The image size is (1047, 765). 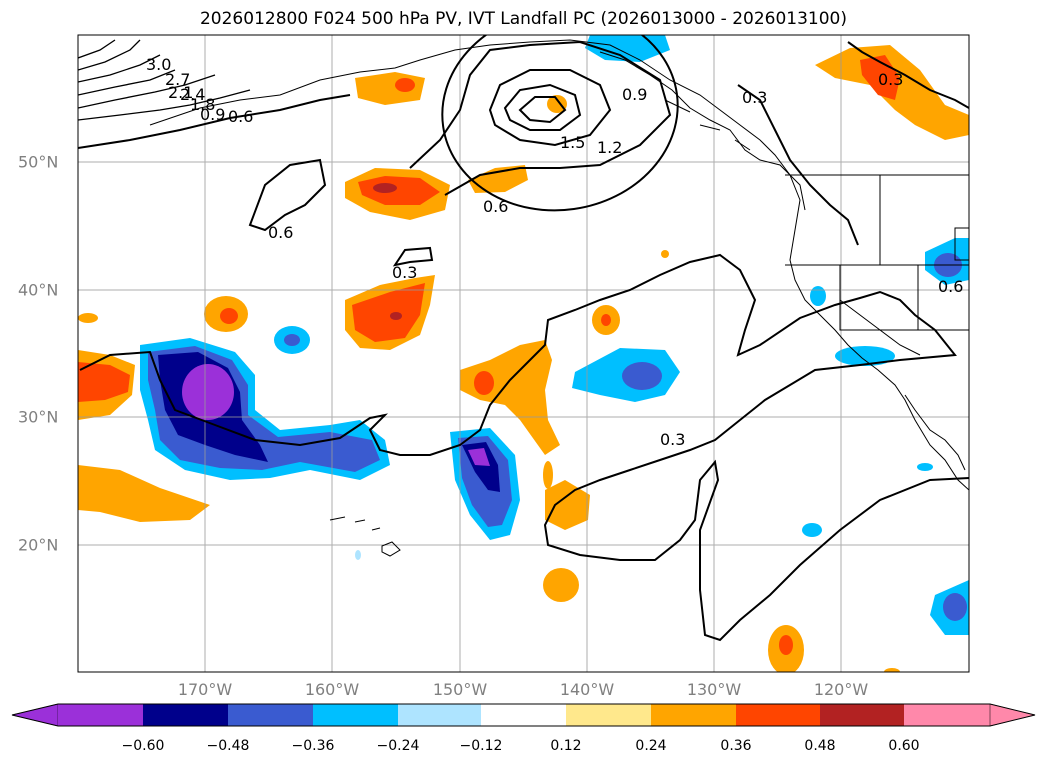 What do you see at coordinates (332, 689) in the screenshot?
I see `lon-label: 160°W` at bounding box center [332, 689].